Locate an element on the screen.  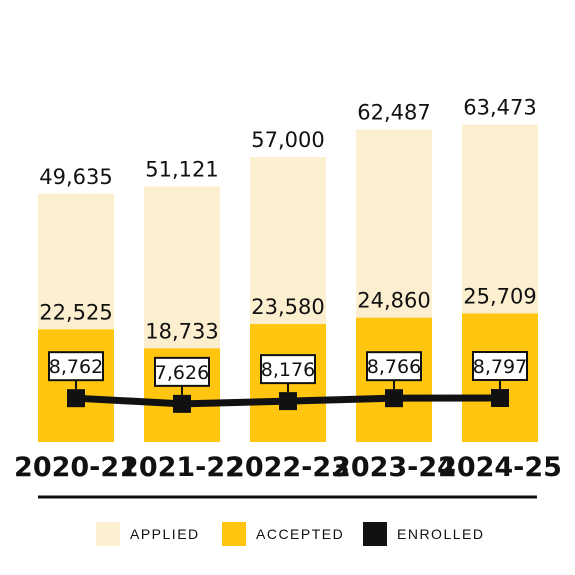
x-tick-label: 2021-22 is located at coordinates (182, 467).